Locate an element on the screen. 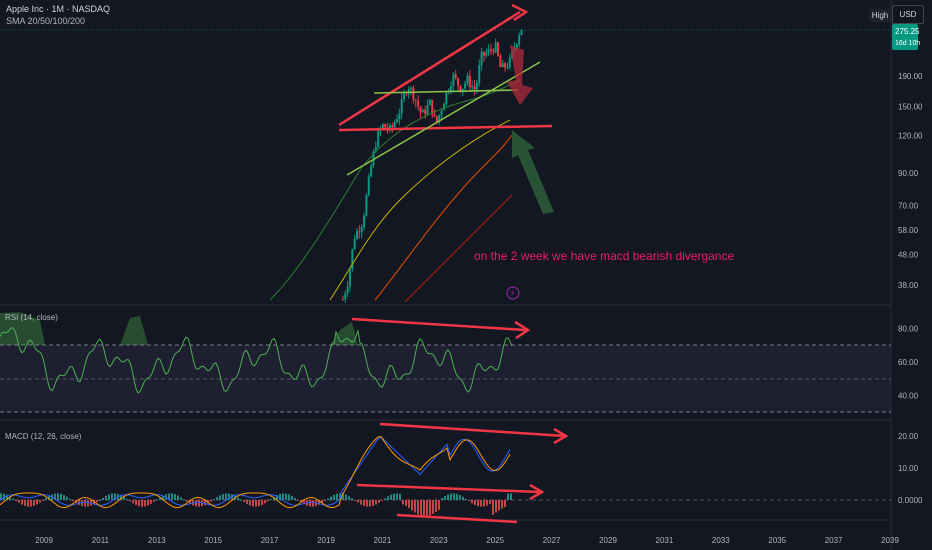 The height and width of the screenshot is (550, 932). bullish-arrow is located at coordinates (533, 172).